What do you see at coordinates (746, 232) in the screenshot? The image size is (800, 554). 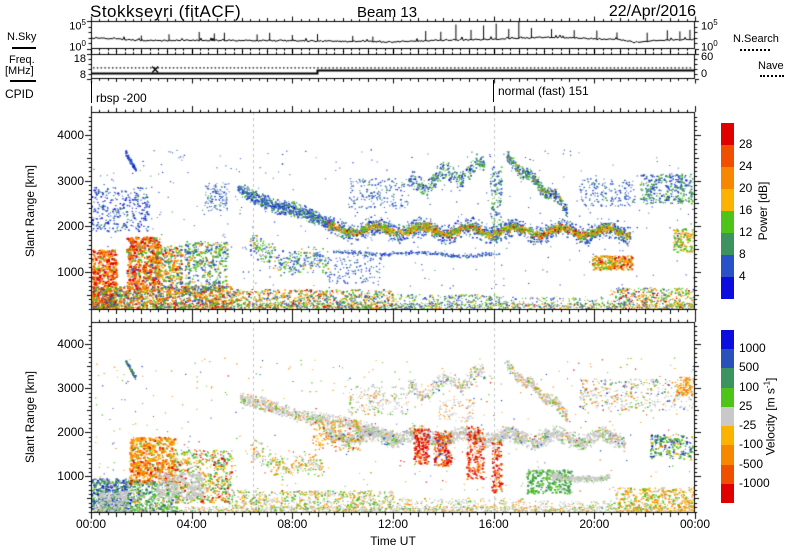 I see `colorbar-tick-label: 12` at bounding box center [746, 232].